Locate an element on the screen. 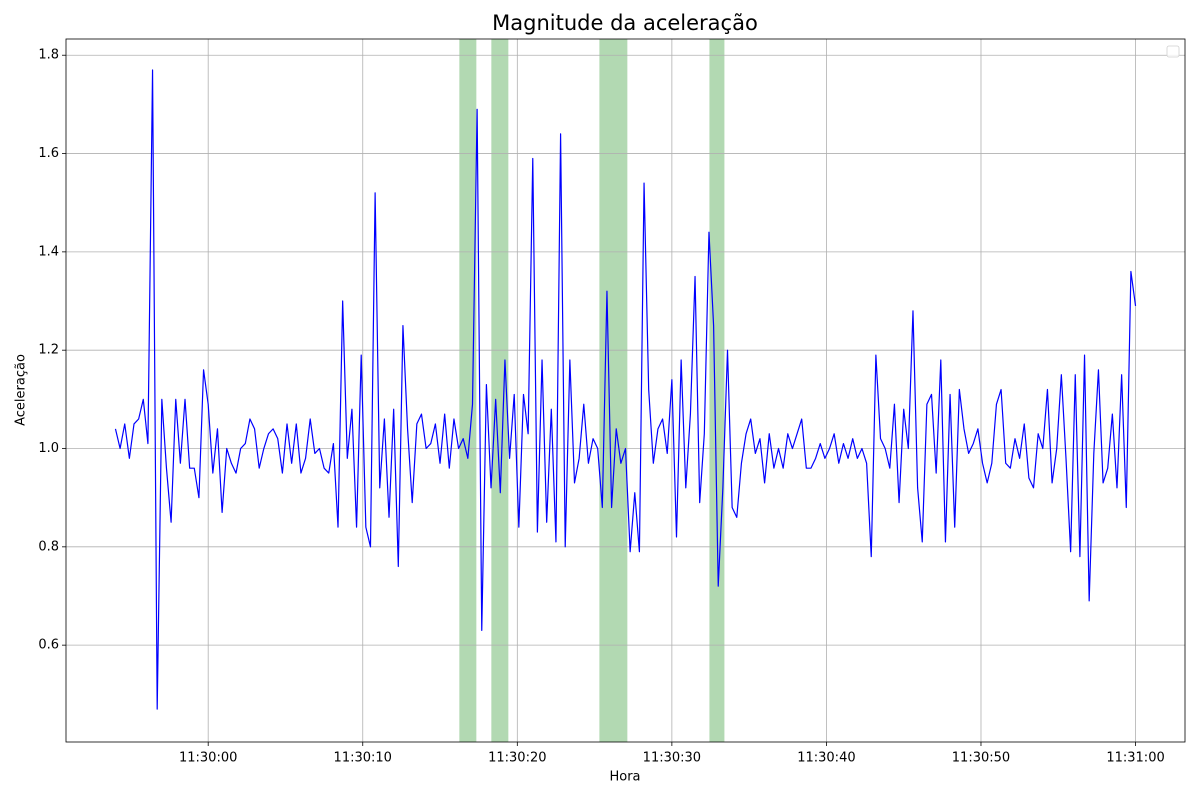 The width and height of the screenshot is (1200, 800). x-tick-label: 11:30:50 is located at coordinates (981, 758).